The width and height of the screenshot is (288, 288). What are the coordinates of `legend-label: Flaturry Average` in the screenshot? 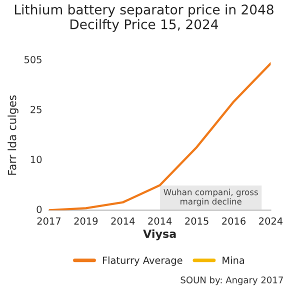 It's located at (142, 261).